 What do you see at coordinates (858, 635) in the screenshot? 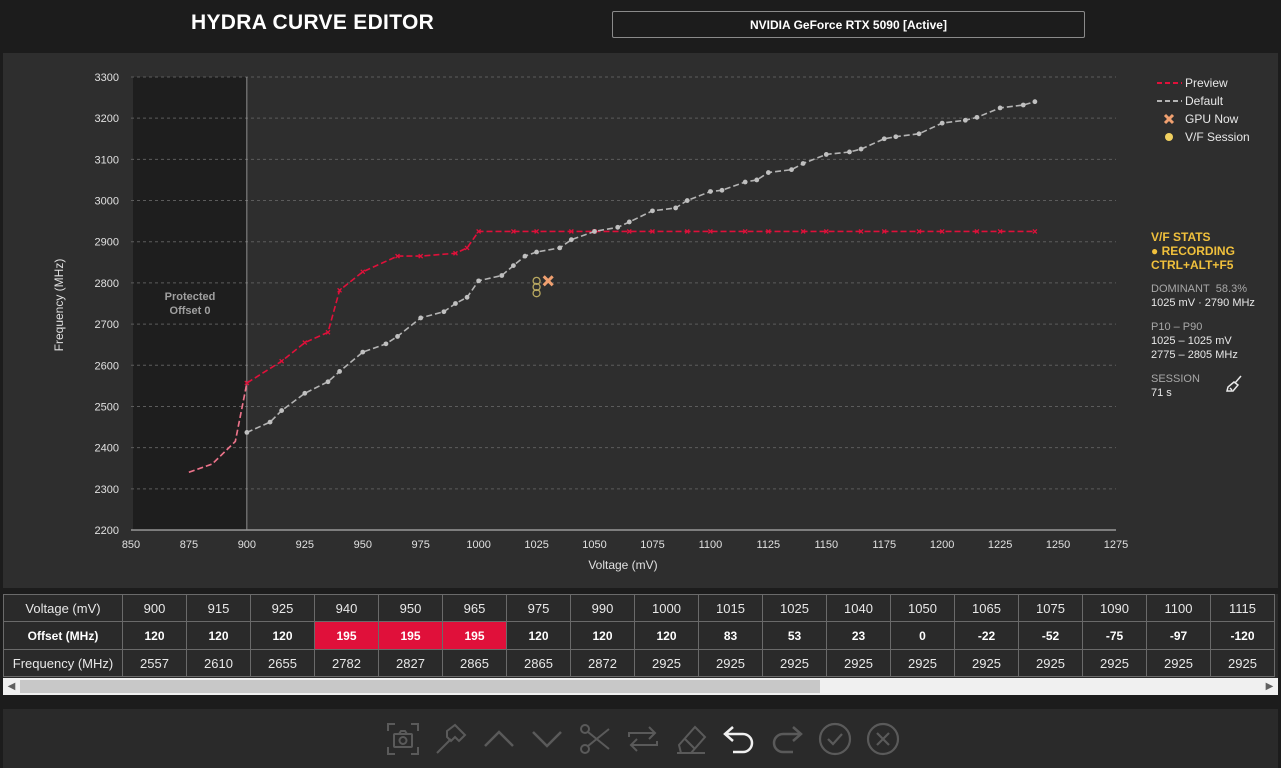
I see `offset-cell: 23` at bounding box center [858, 635].